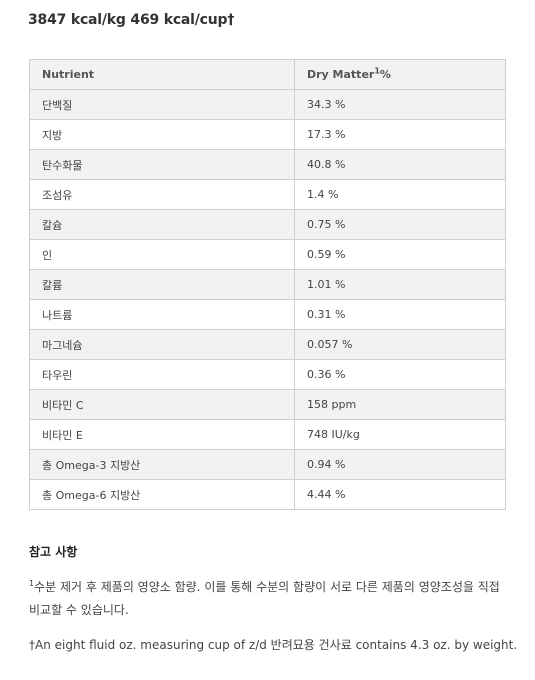 The image size is (535, 680). Describe the element at coordinates (400, 284) in the screenshot. I see `nutrient-value: 1.01 %` at that location.